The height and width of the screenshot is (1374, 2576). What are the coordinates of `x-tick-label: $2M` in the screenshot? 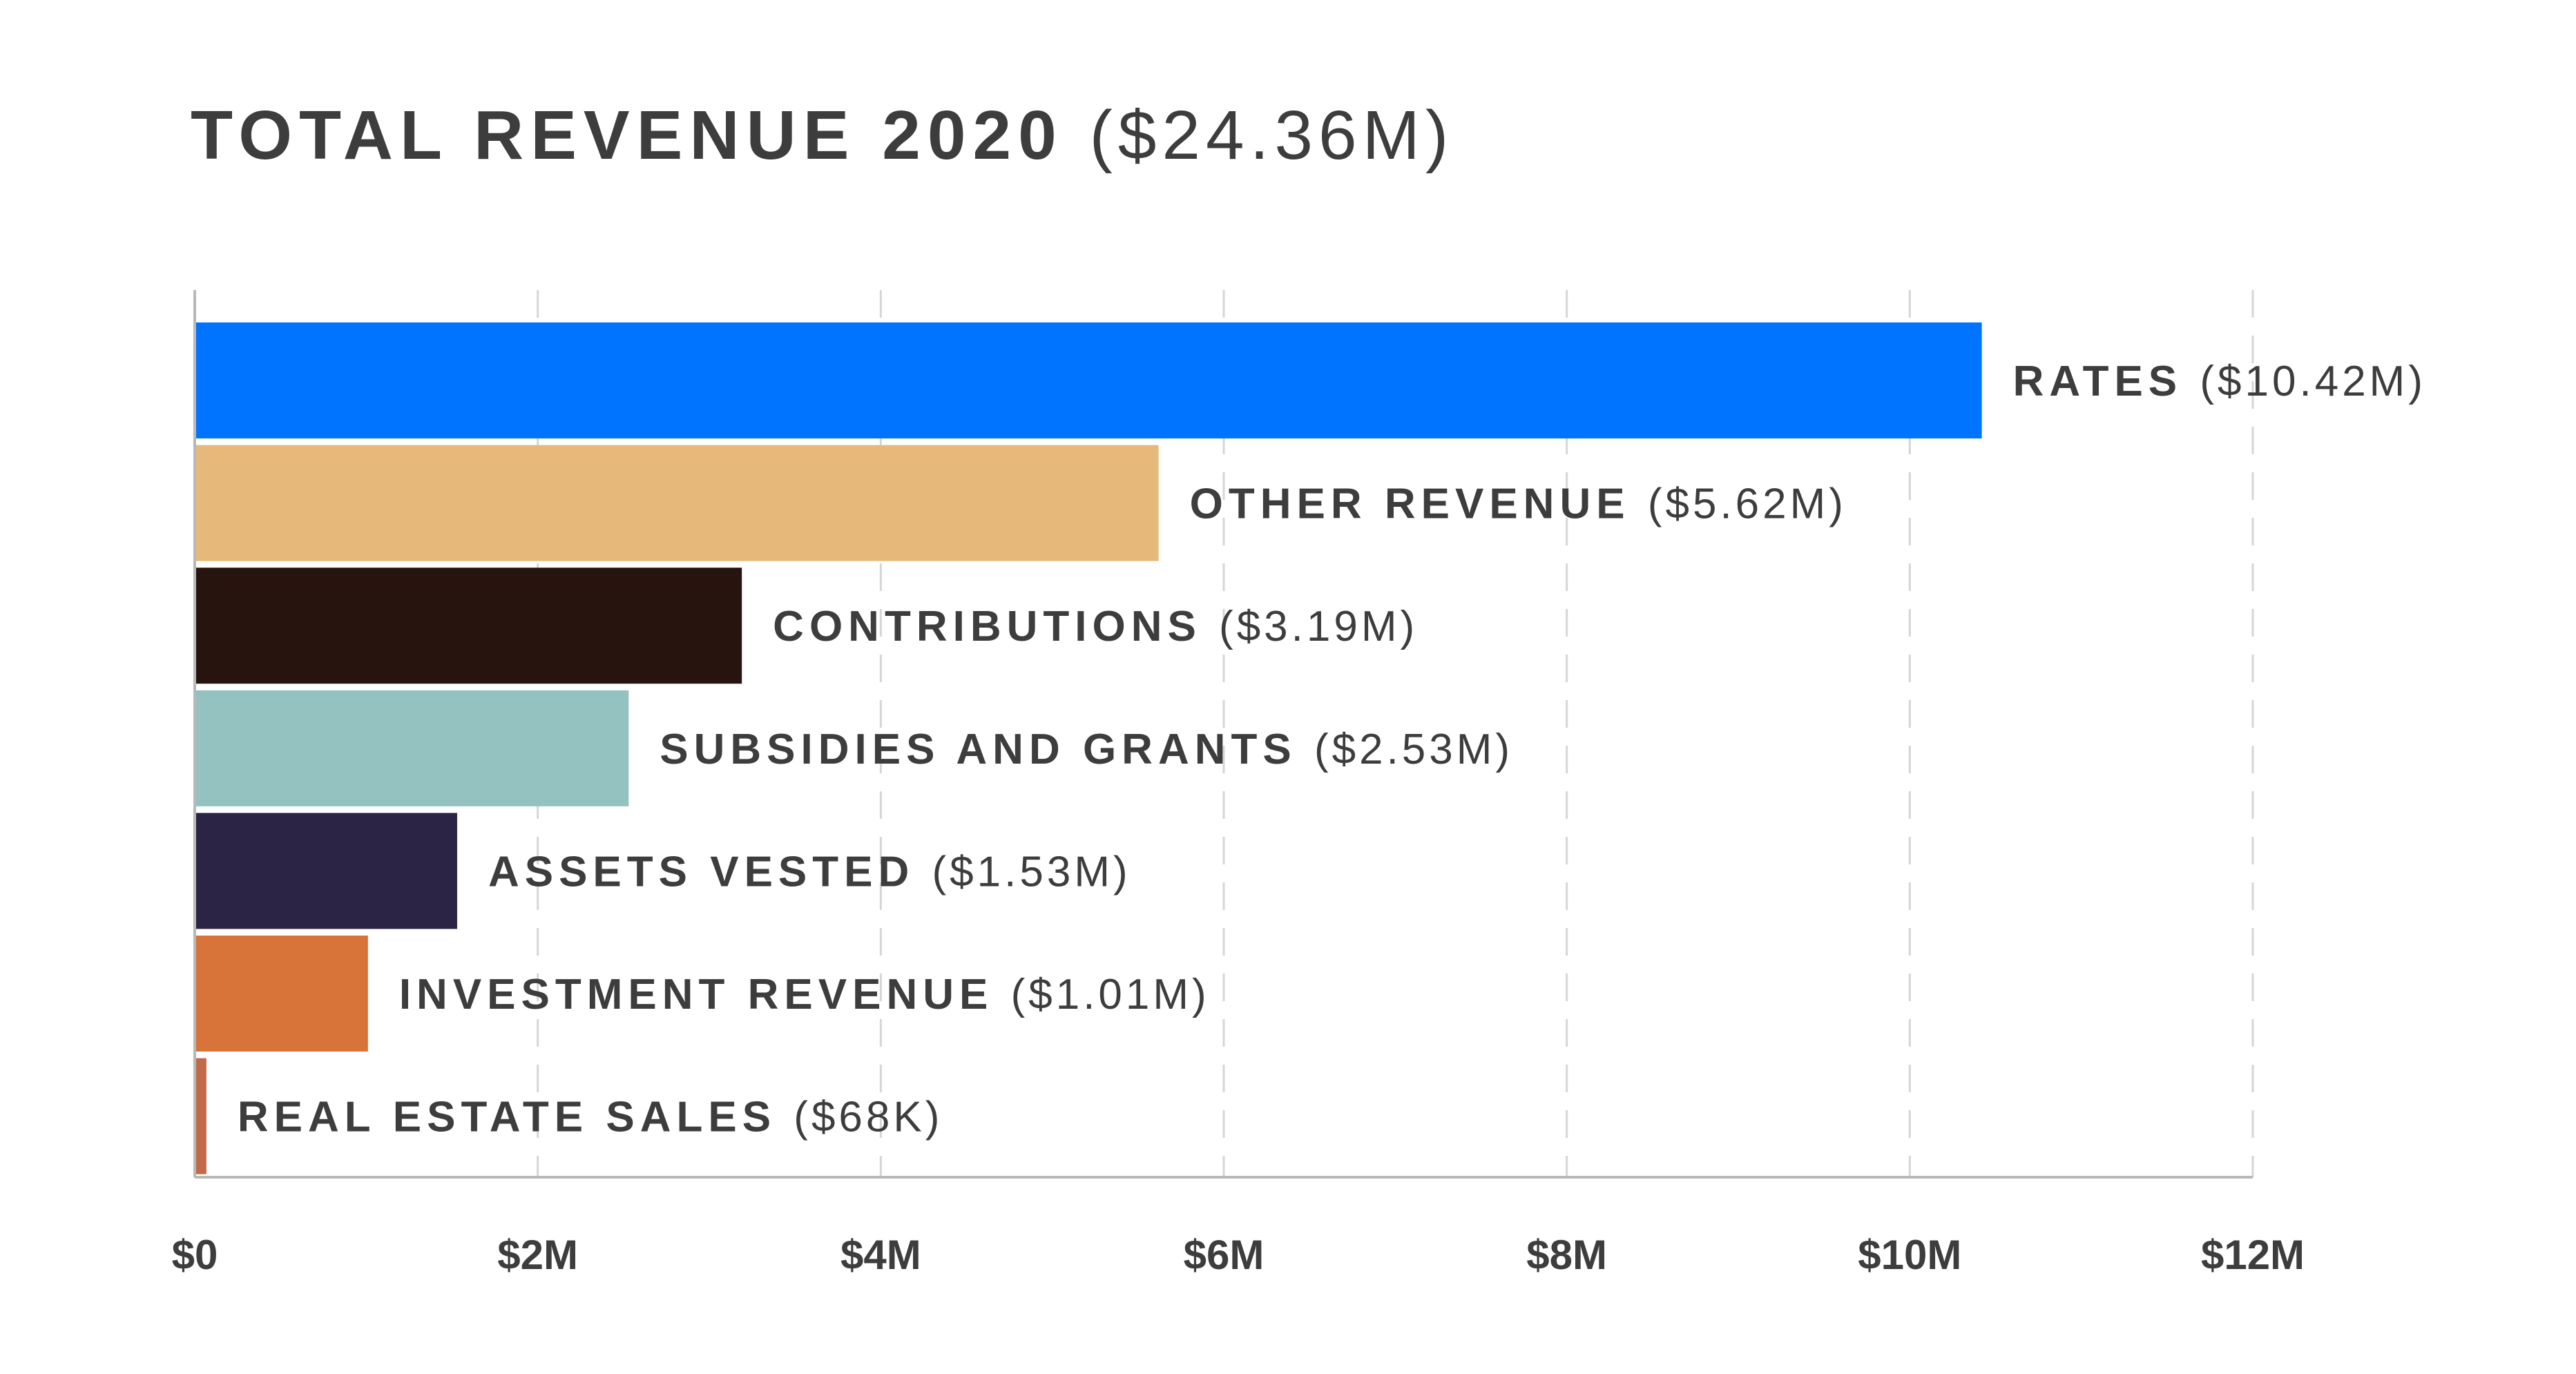 It's located at (537, 1255).